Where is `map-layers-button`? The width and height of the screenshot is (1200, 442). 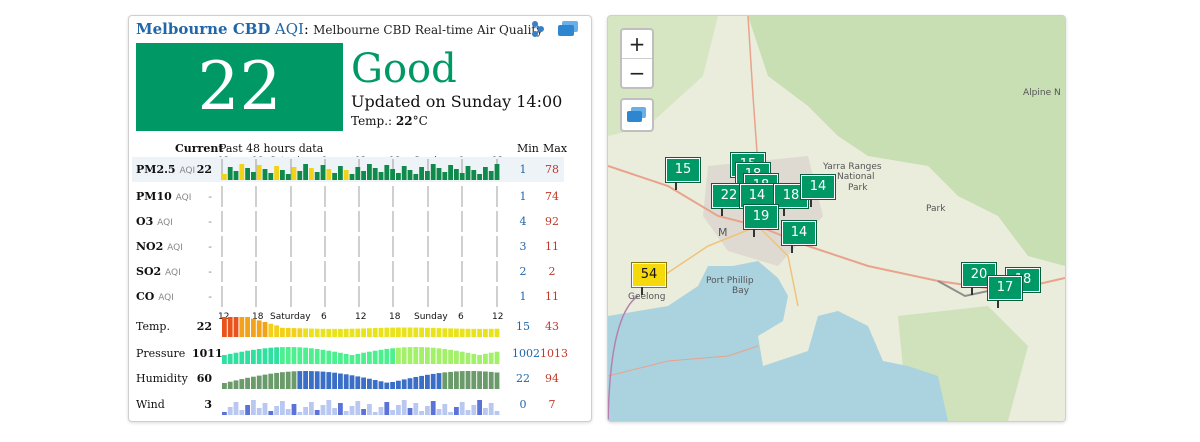
map-layers-button is located at coordinates (637, 115).